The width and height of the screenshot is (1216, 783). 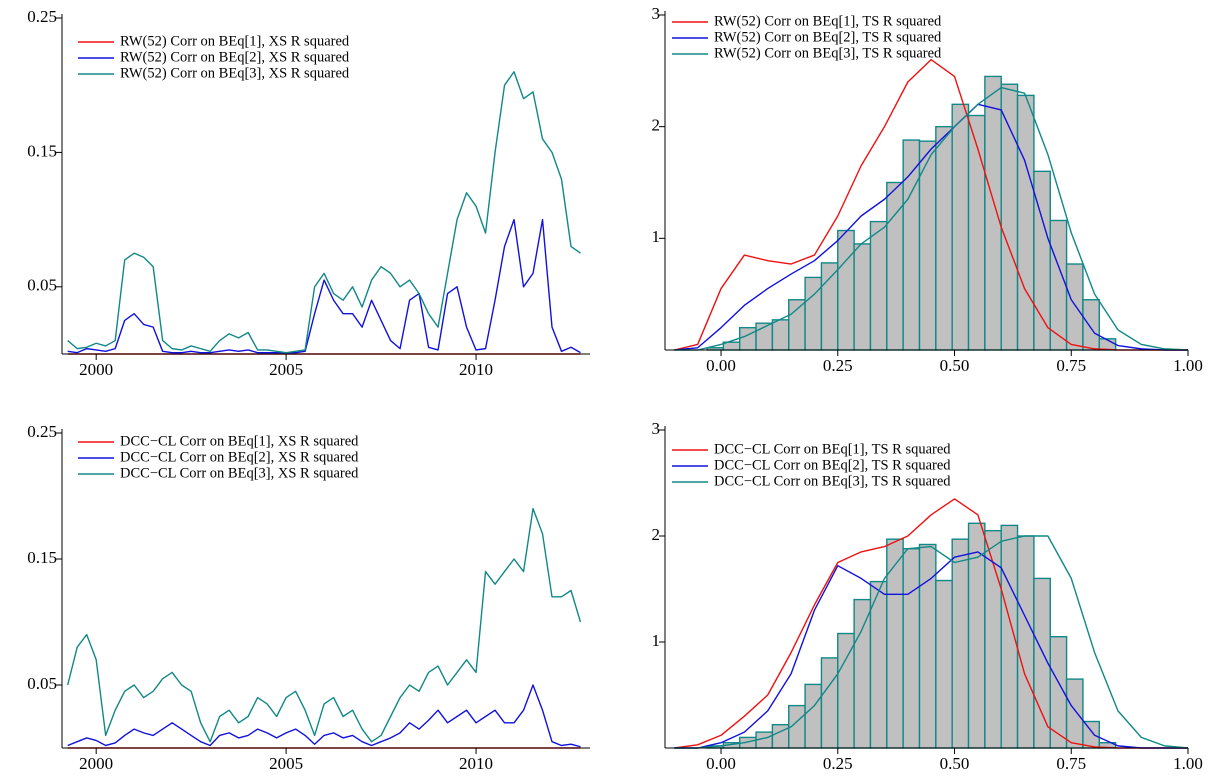 I want to click on legend-label: DCC−CL Corr on BEq[3], TS R squared, so click(x=832, y=481).